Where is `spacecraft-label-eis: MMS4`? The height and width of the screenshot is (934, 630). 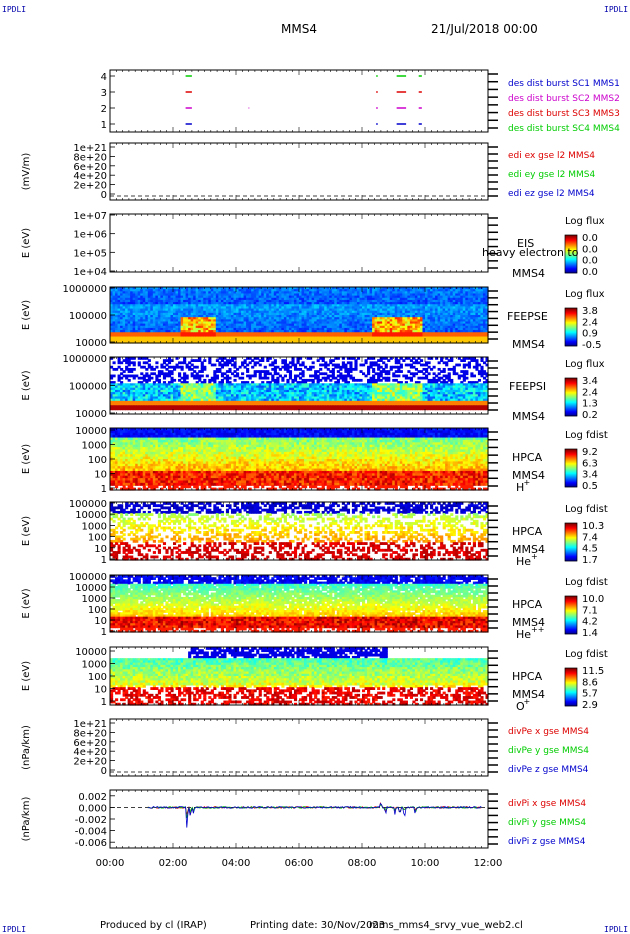
spacecraft-label-eis: MMS4 is located at coordinates (528, 273).